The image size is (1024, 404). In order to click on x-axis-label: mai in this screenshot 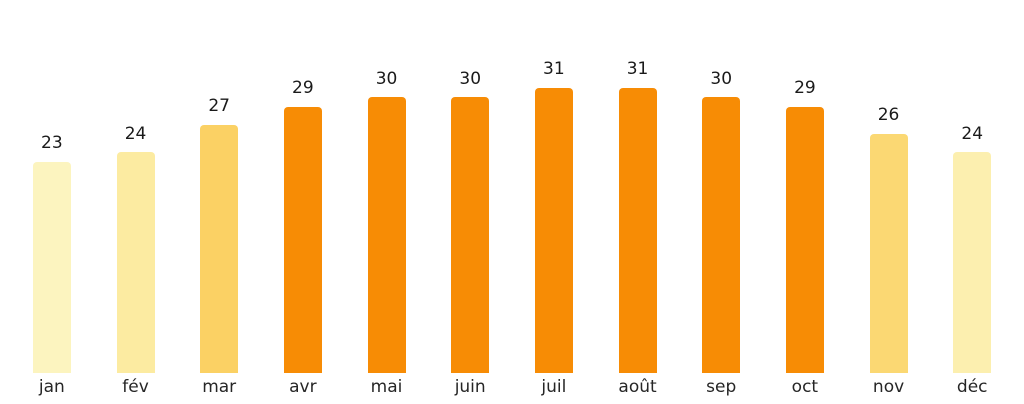, I will do `click(386, 387)`.